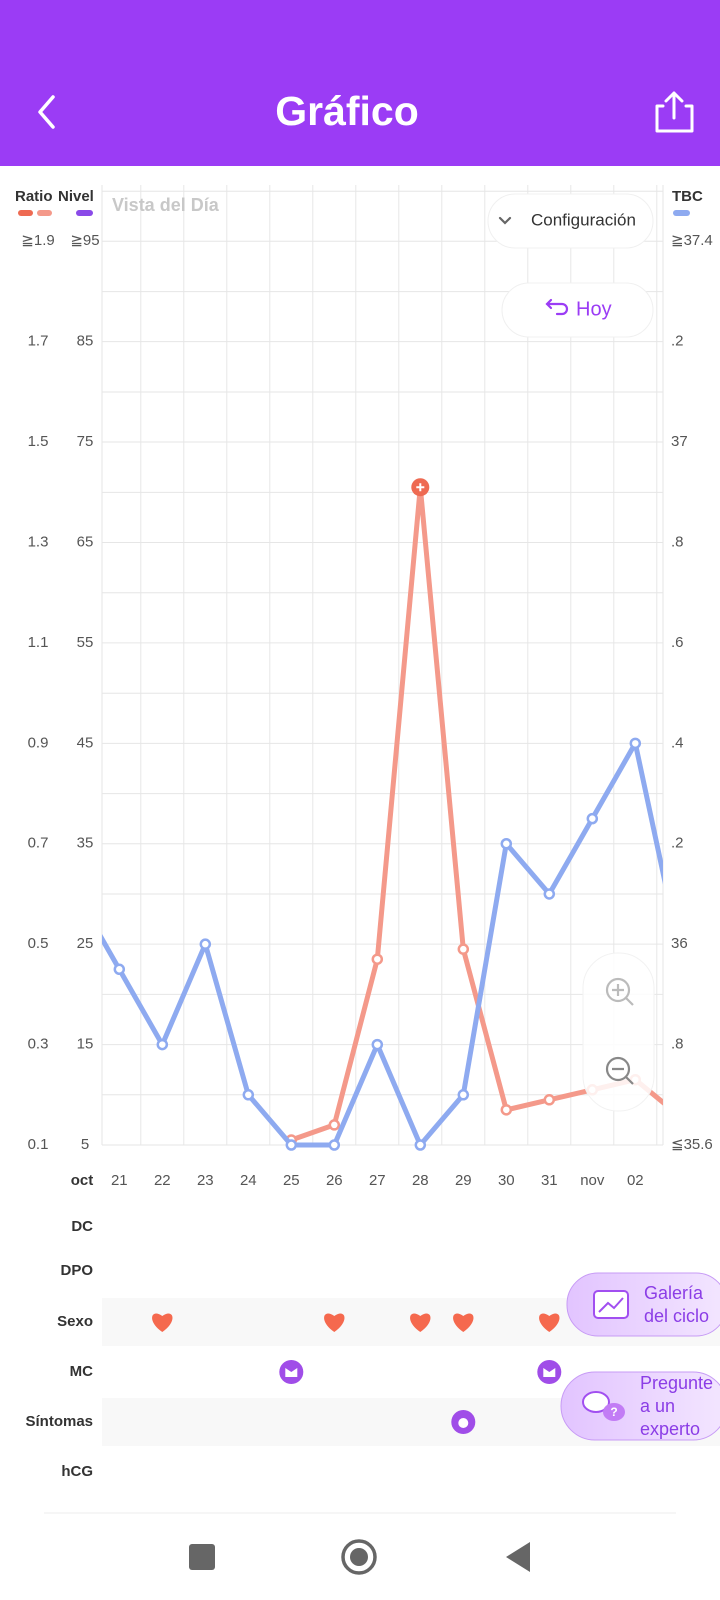 The width and height of the screenshot is (720, 1600). Describe the element at coordinates (360, 83) in the screenshot. I see `header-bar` at that location.